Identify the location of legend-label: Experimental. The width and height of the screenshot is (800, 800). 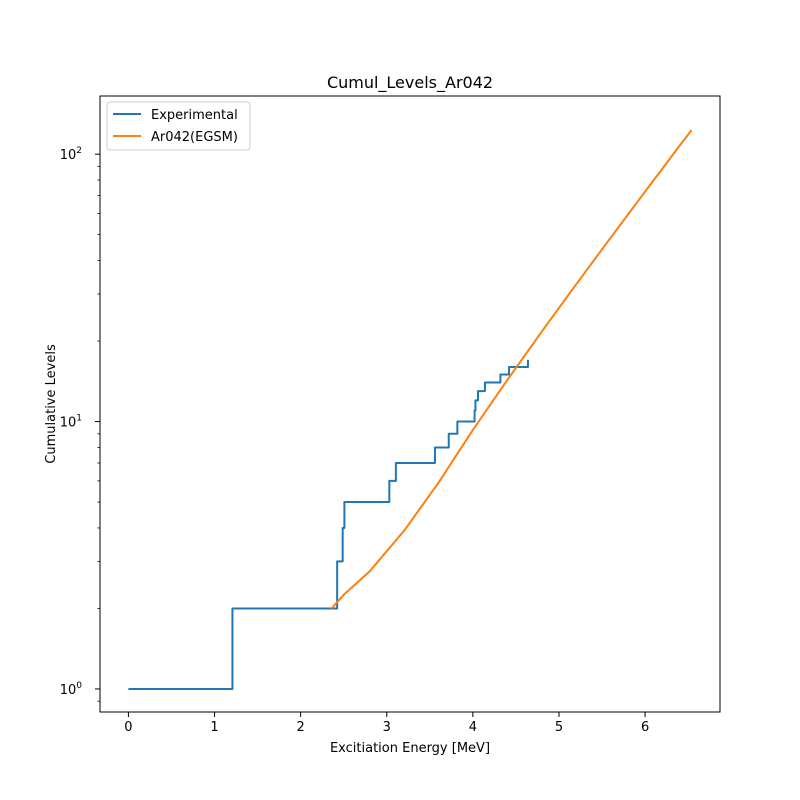
(194, 115).